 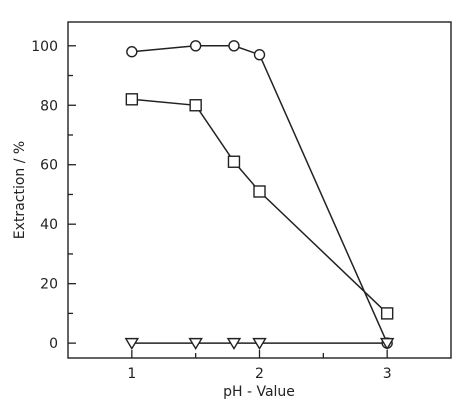 I want to click on y-tick-label: 0, so click(x=53, y=344).